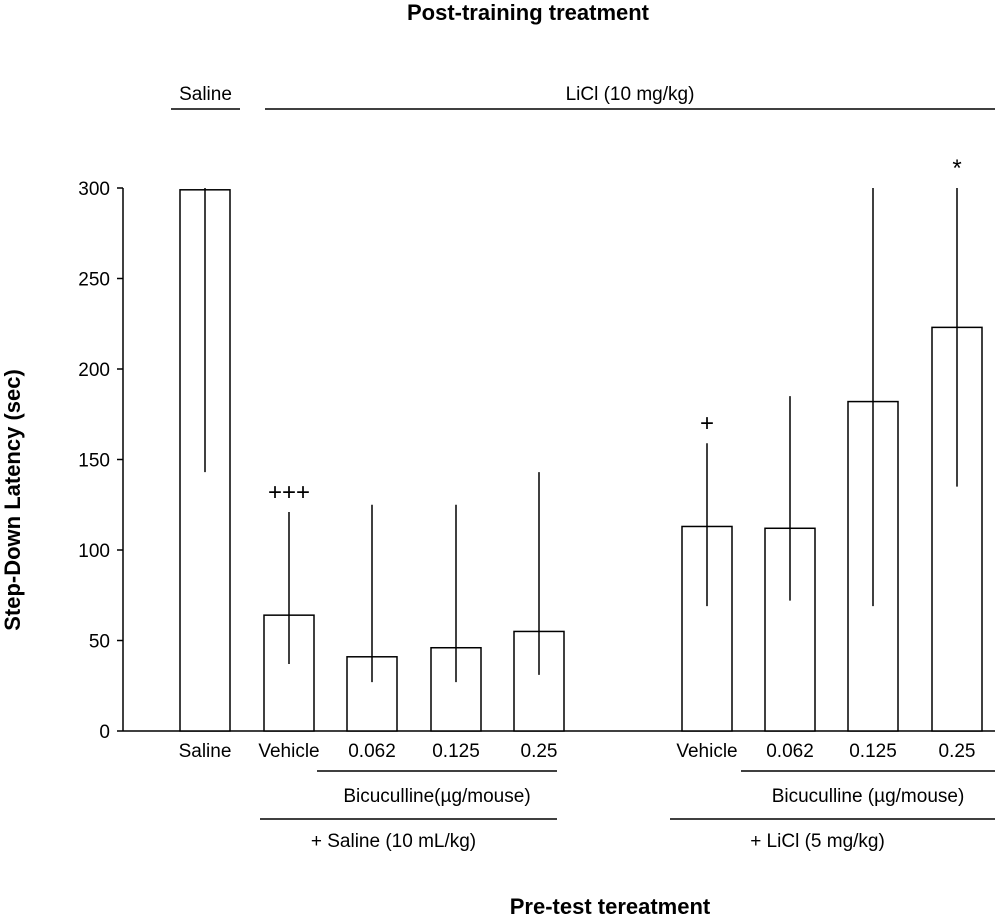 Image resolution: width=1000 pixels, height=917 pixels. Describe the element at coordinates (289, 492) in the screenshot. I see `significance-marker: +++` at that location.